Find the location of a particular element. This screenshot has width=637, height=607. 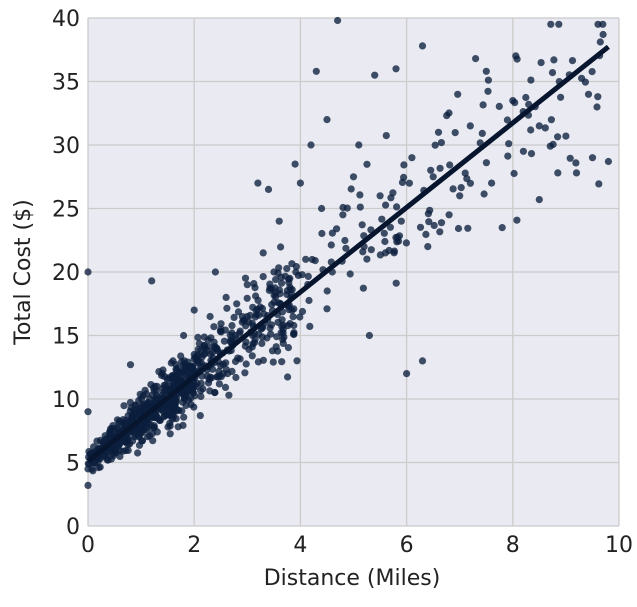

y-tick-label: 20 is located at coordinates (66, 273).